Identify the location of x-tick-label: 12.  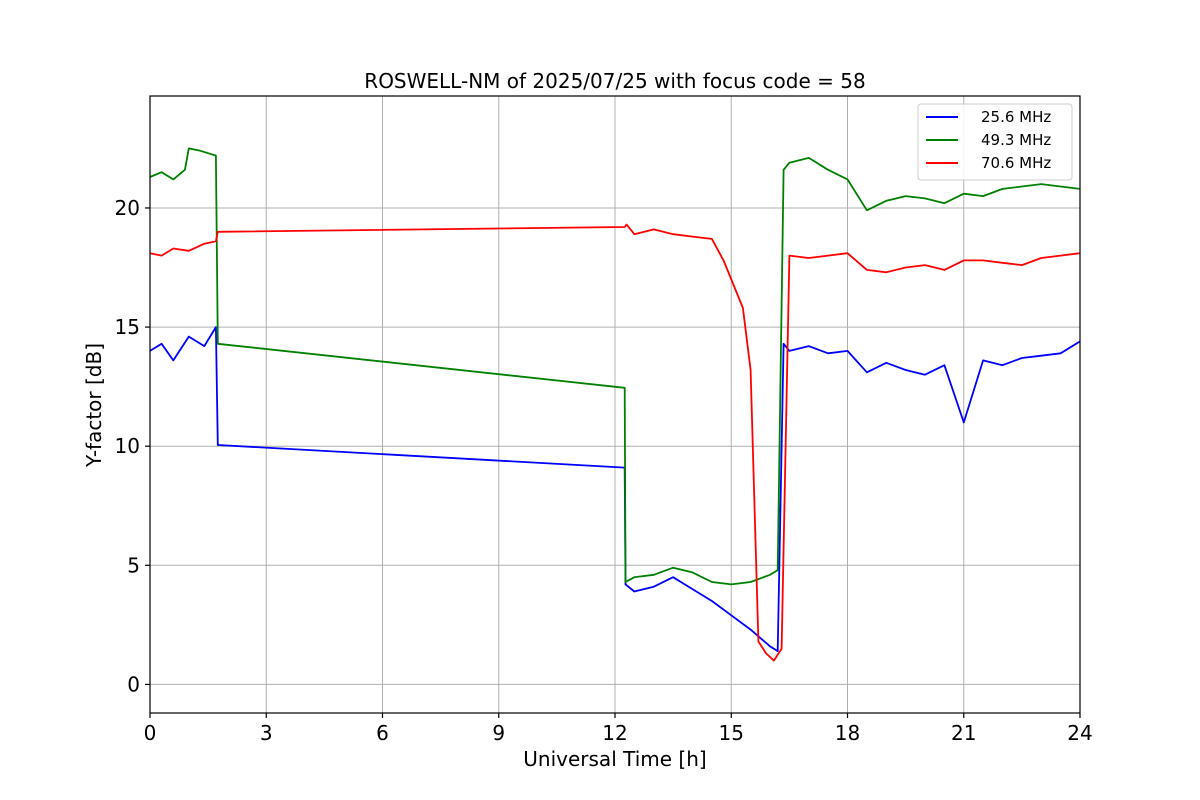
(614, 733).